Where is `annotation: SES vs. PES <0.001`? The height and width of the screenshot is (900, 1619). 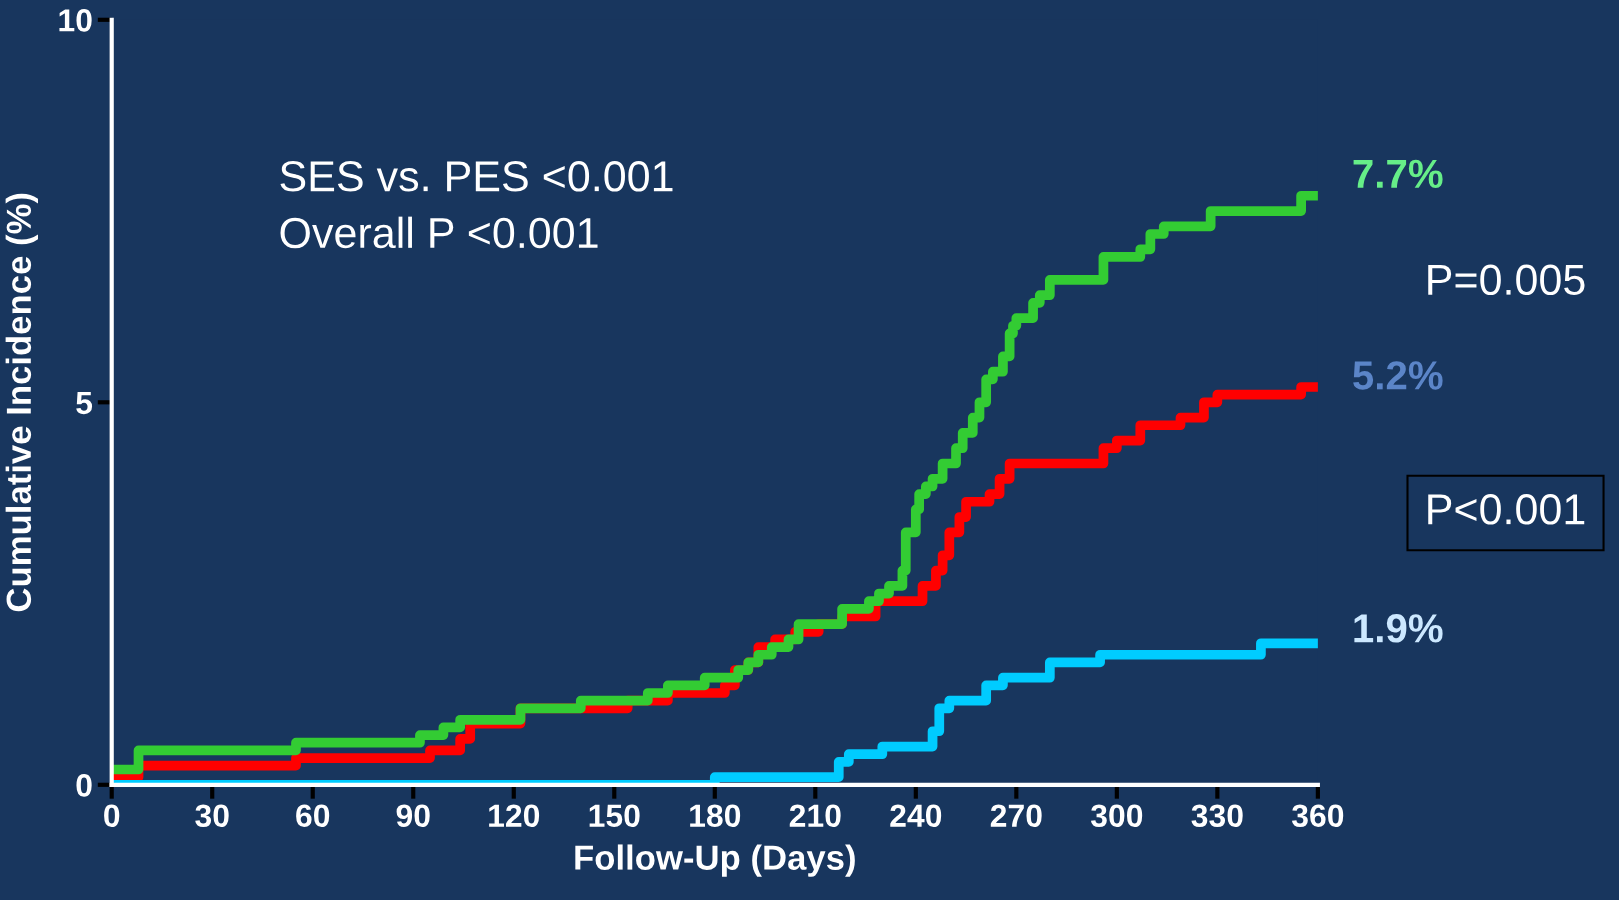
annotation: SES vs. PES <0.001 is located at coordinates (476, 176).